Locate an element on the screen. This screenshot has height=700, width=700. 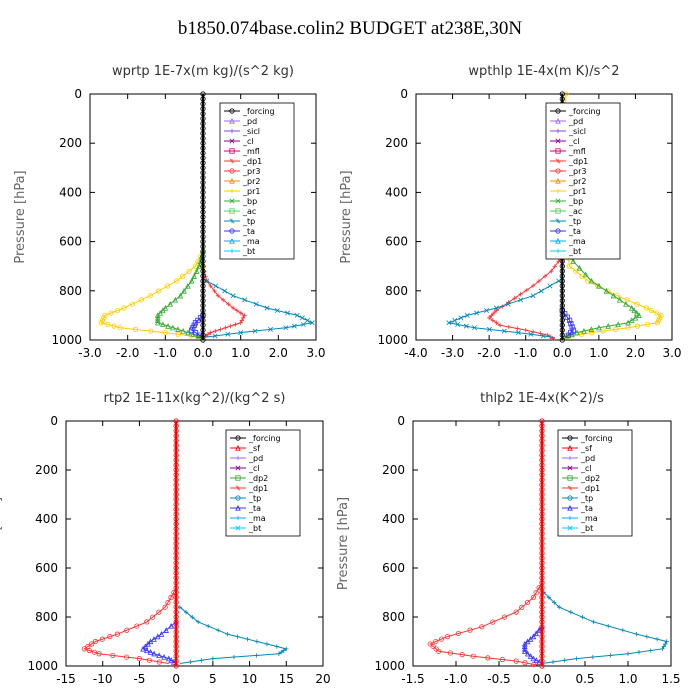
y-tick-label: 0 is located at coordinates (401, 421).